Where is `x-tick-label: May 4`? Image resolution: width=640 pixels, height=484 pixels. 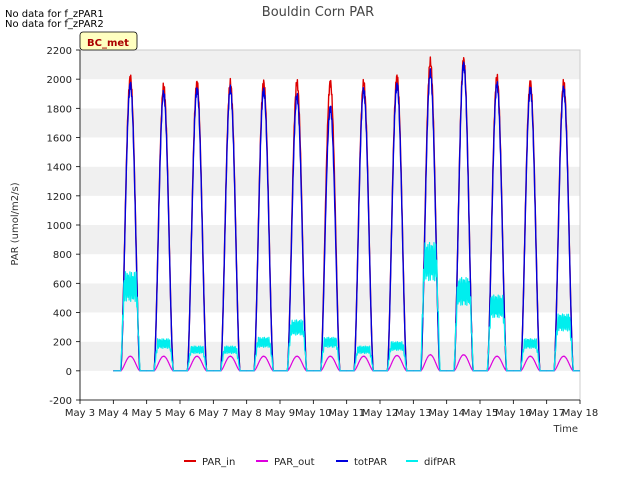
x-tick-label: May 4 is located at coordinates (113, 413).